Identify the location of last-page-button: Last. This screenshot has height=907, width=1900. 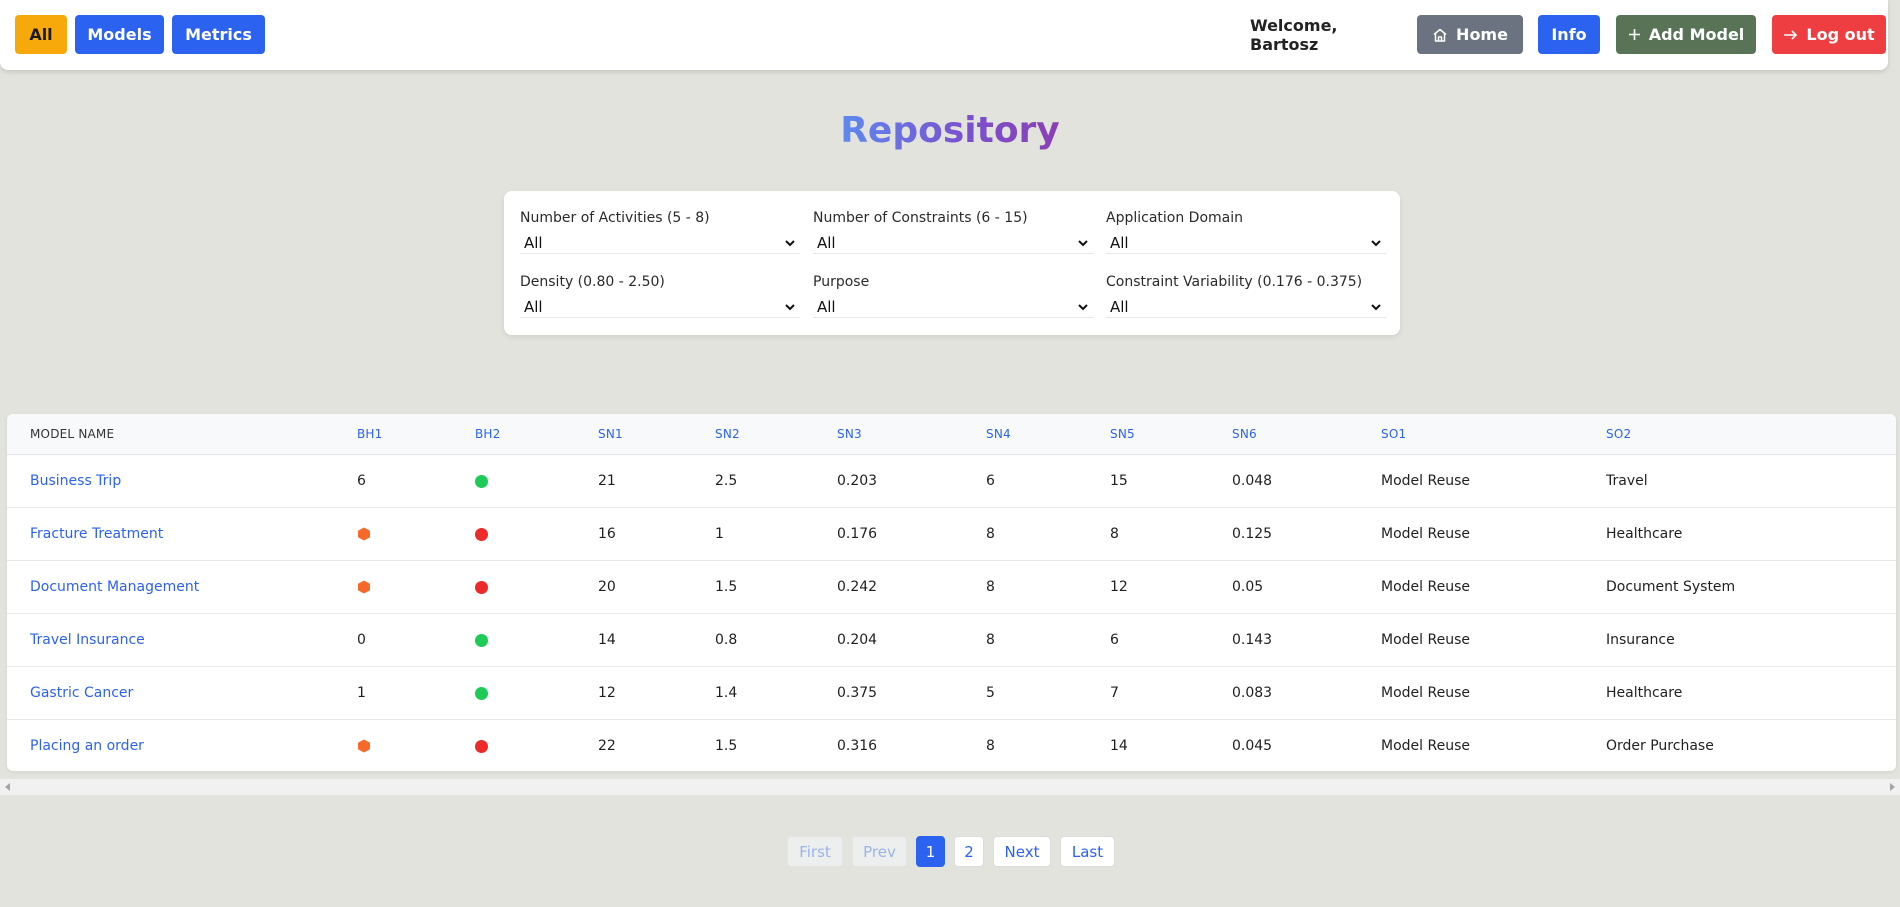
(1087, 851).